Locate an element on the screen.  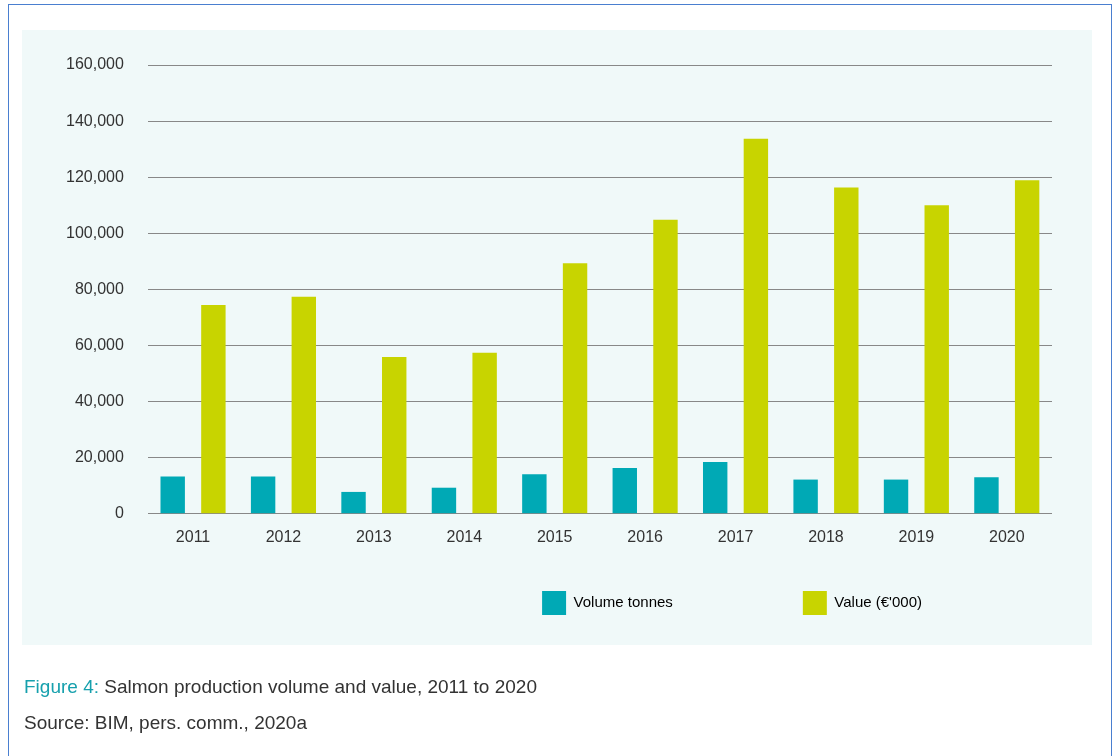
x-tick-label: 2015 is located at coordinates (554, 536).